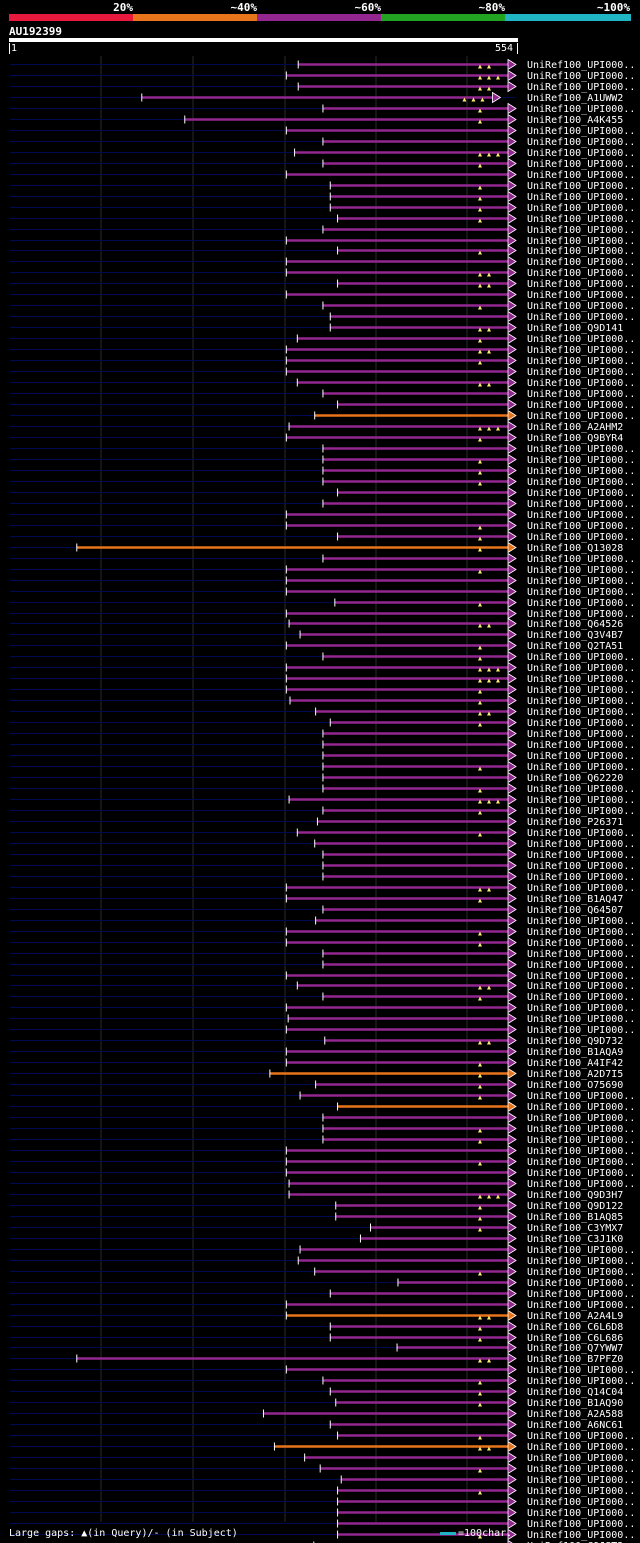 This screenshot has width=640, height=1543. I want to click on hit-row: UniRef100_Q7YWW7, so click(316, 1347).